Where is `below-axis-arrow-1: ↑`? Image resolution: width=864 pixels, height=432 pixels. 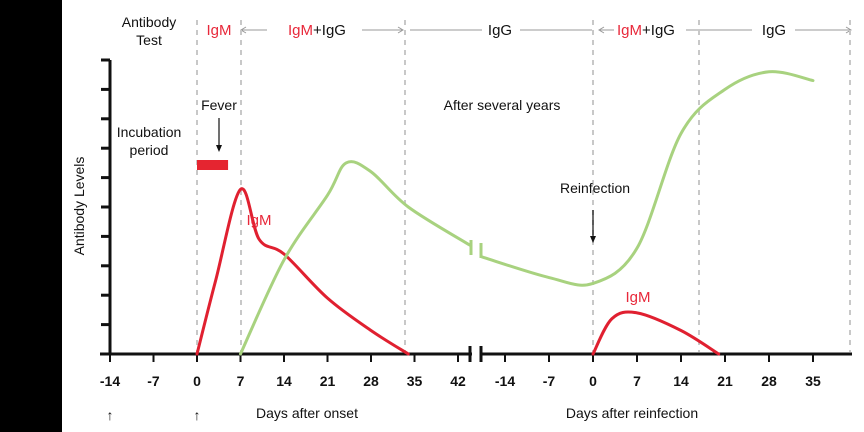 below-axis-arrow-1: ↑ is located at coordinates (110, 415).